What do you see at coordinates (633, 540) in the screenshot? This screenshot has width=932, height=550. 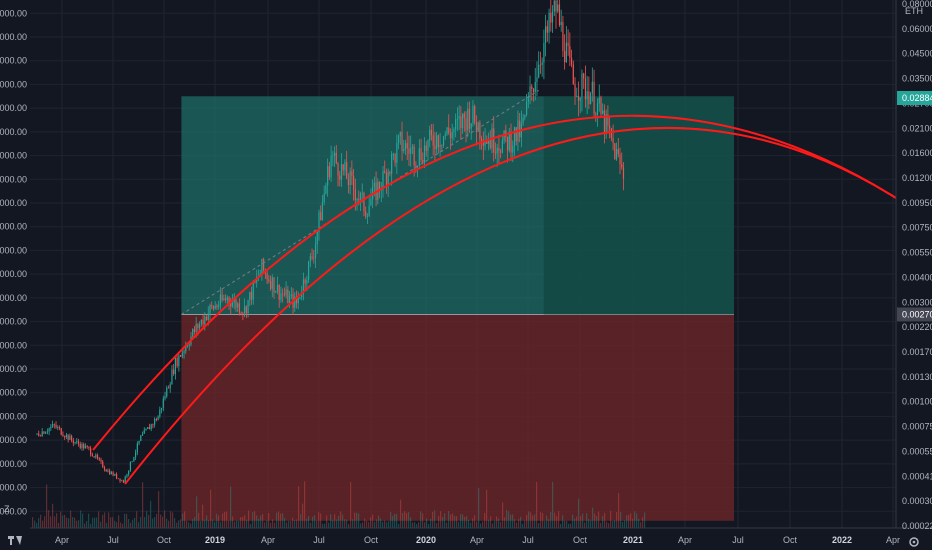 I see `time-axis-tick-label: 2021` at bounding box center [633, 540].